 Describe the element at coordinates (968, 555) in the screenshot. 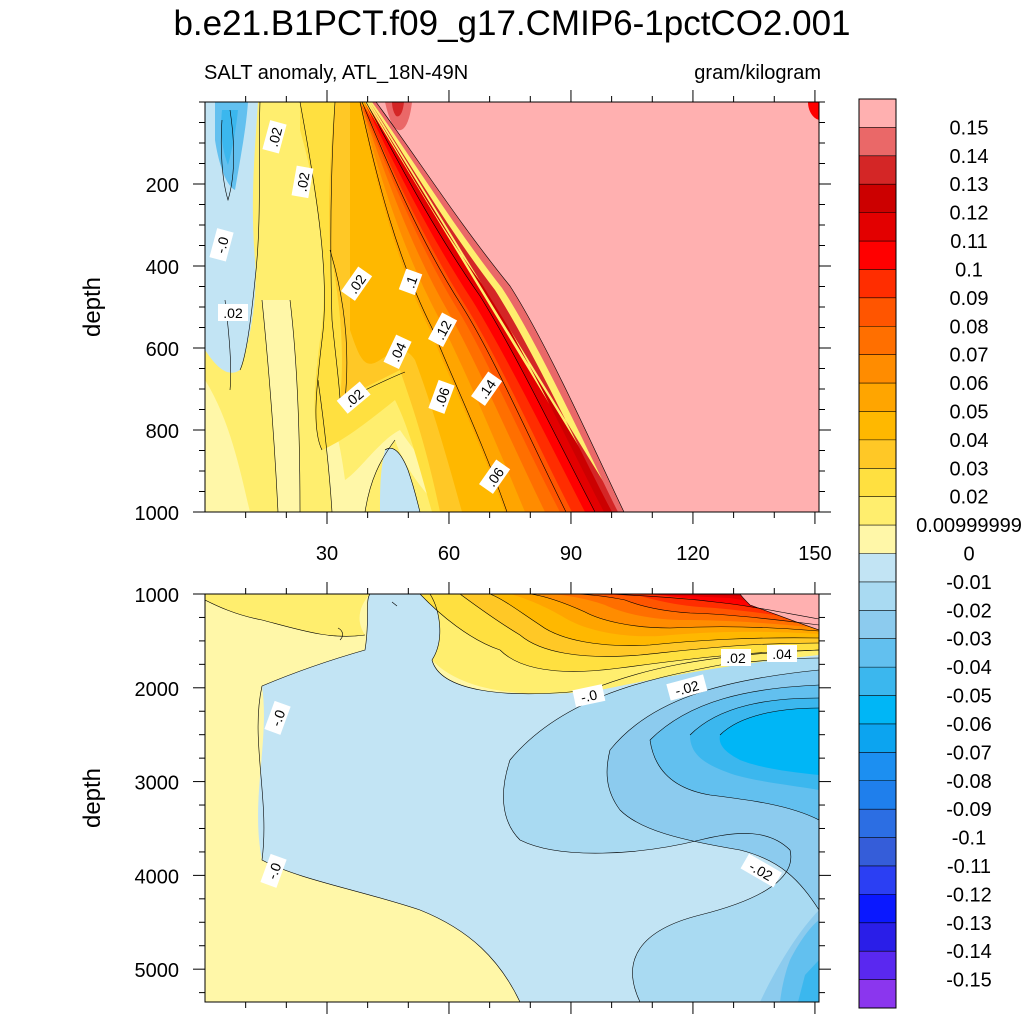

I see `colorbar-tick-label: 0` at that location.